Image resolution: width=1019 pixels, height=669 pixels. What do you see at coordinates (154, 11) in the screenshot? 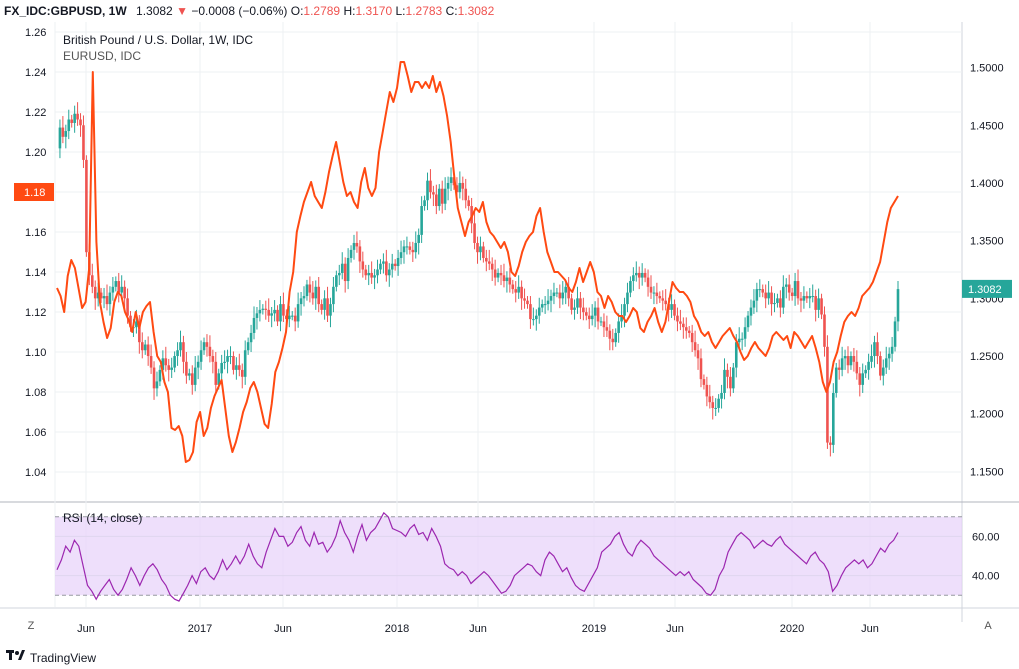
I see `last-price: 1.3082` at bounding box center [154, 11].